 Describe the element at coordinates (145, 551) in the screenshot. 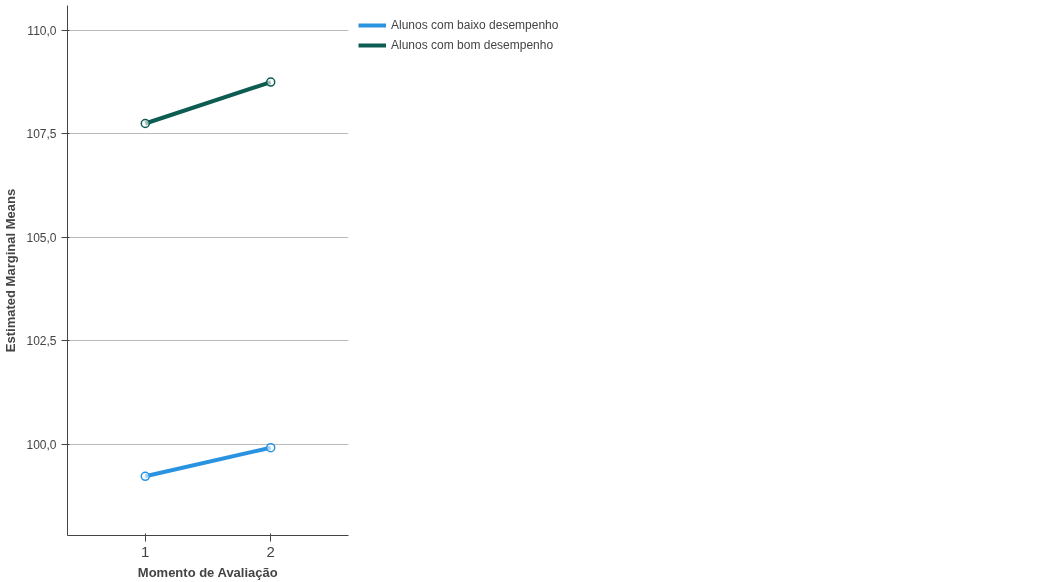

I see `x-tick-label: 1` at that location.